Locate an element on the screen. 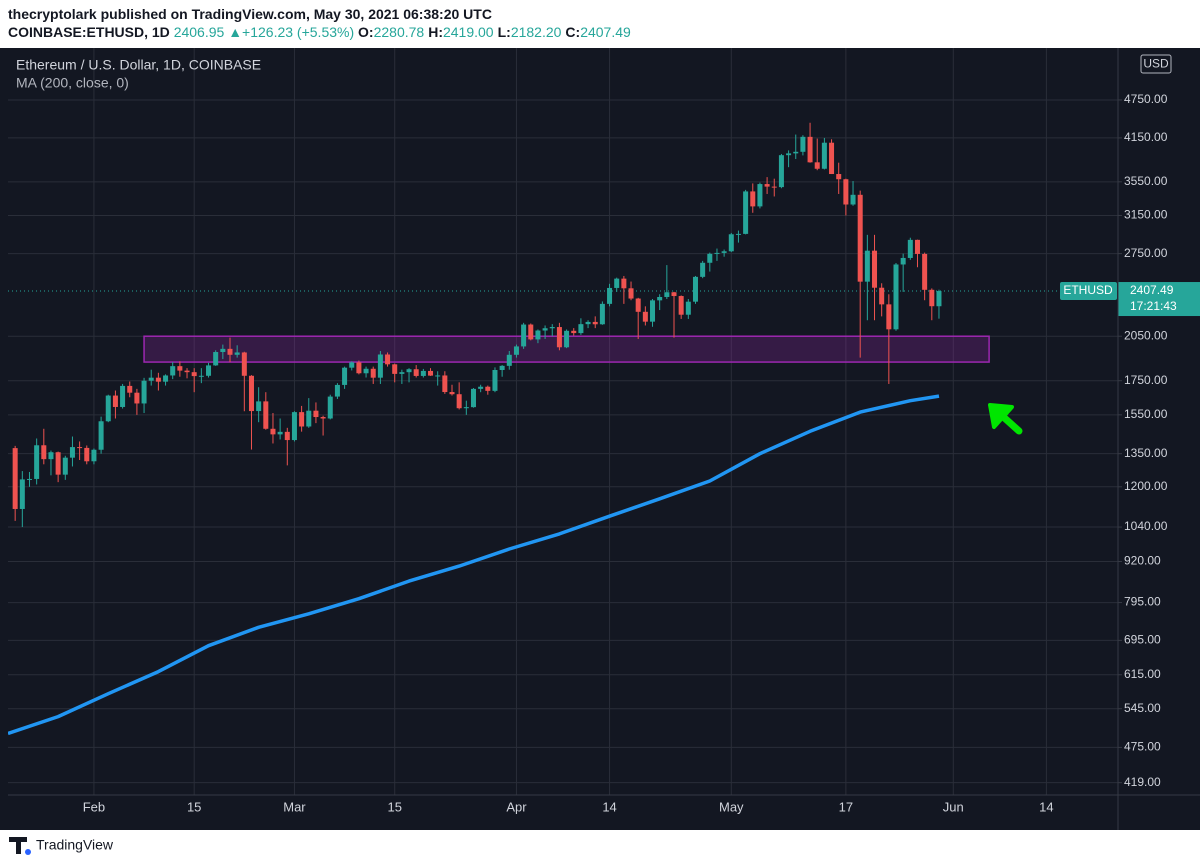 Image resolution: width=1200 pixels, height=863 pixels. y-tick-label: 3550.00 is located at coordinates (1146, 181).